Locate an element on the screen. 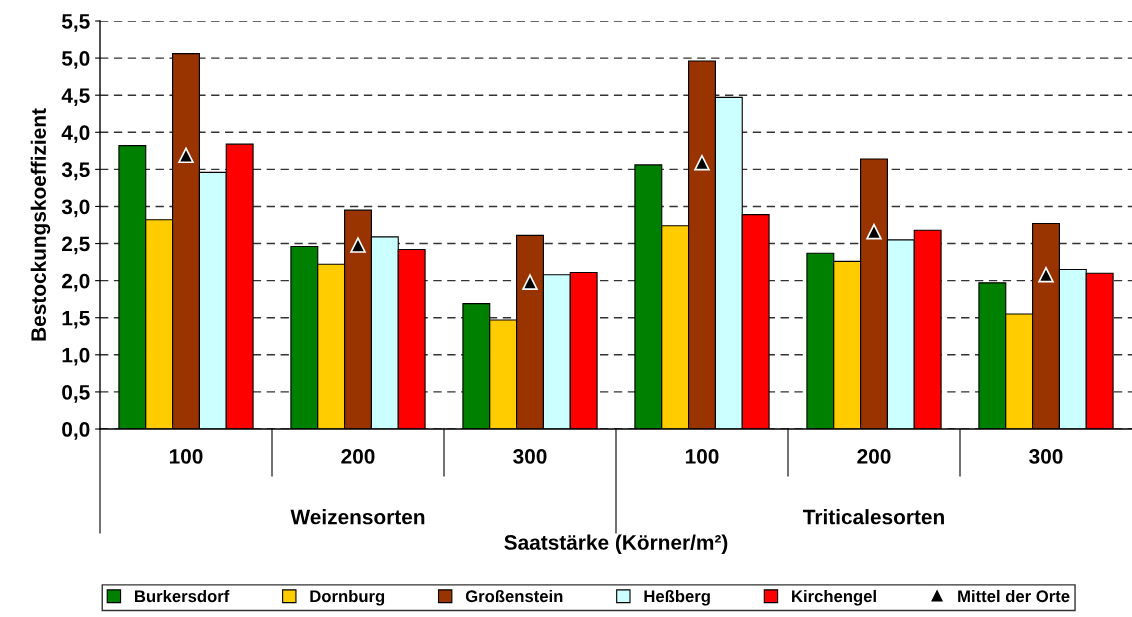 The width and height of the screenshot is (1132, 617). legend-label: Heßberg is located at coordinates (677, 597).